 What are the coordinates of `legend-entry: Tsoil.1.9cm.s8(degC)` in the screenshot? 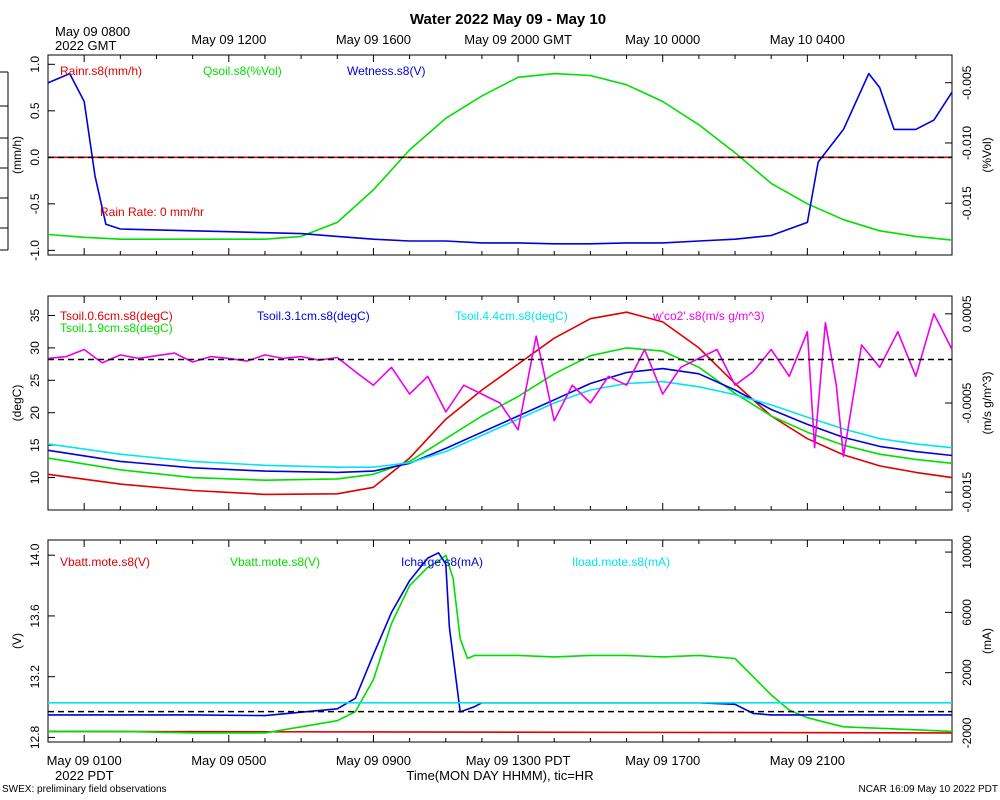 It's located at (116, 328).